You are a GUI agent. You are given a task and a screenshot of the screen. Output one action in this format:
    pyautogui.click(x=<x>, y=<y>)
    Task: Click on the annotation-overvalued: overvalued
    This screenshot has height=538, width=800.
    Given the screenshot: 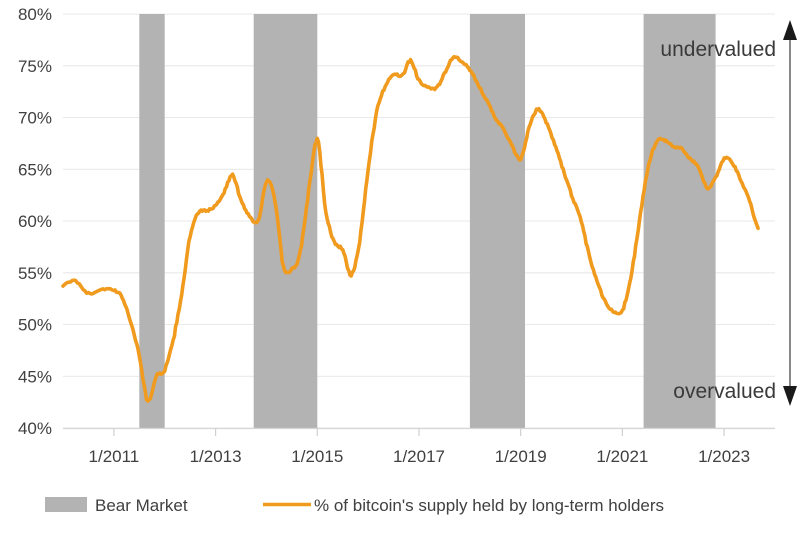 What is the action you would take?
    pyautogui.click(x=724, y=391)
    